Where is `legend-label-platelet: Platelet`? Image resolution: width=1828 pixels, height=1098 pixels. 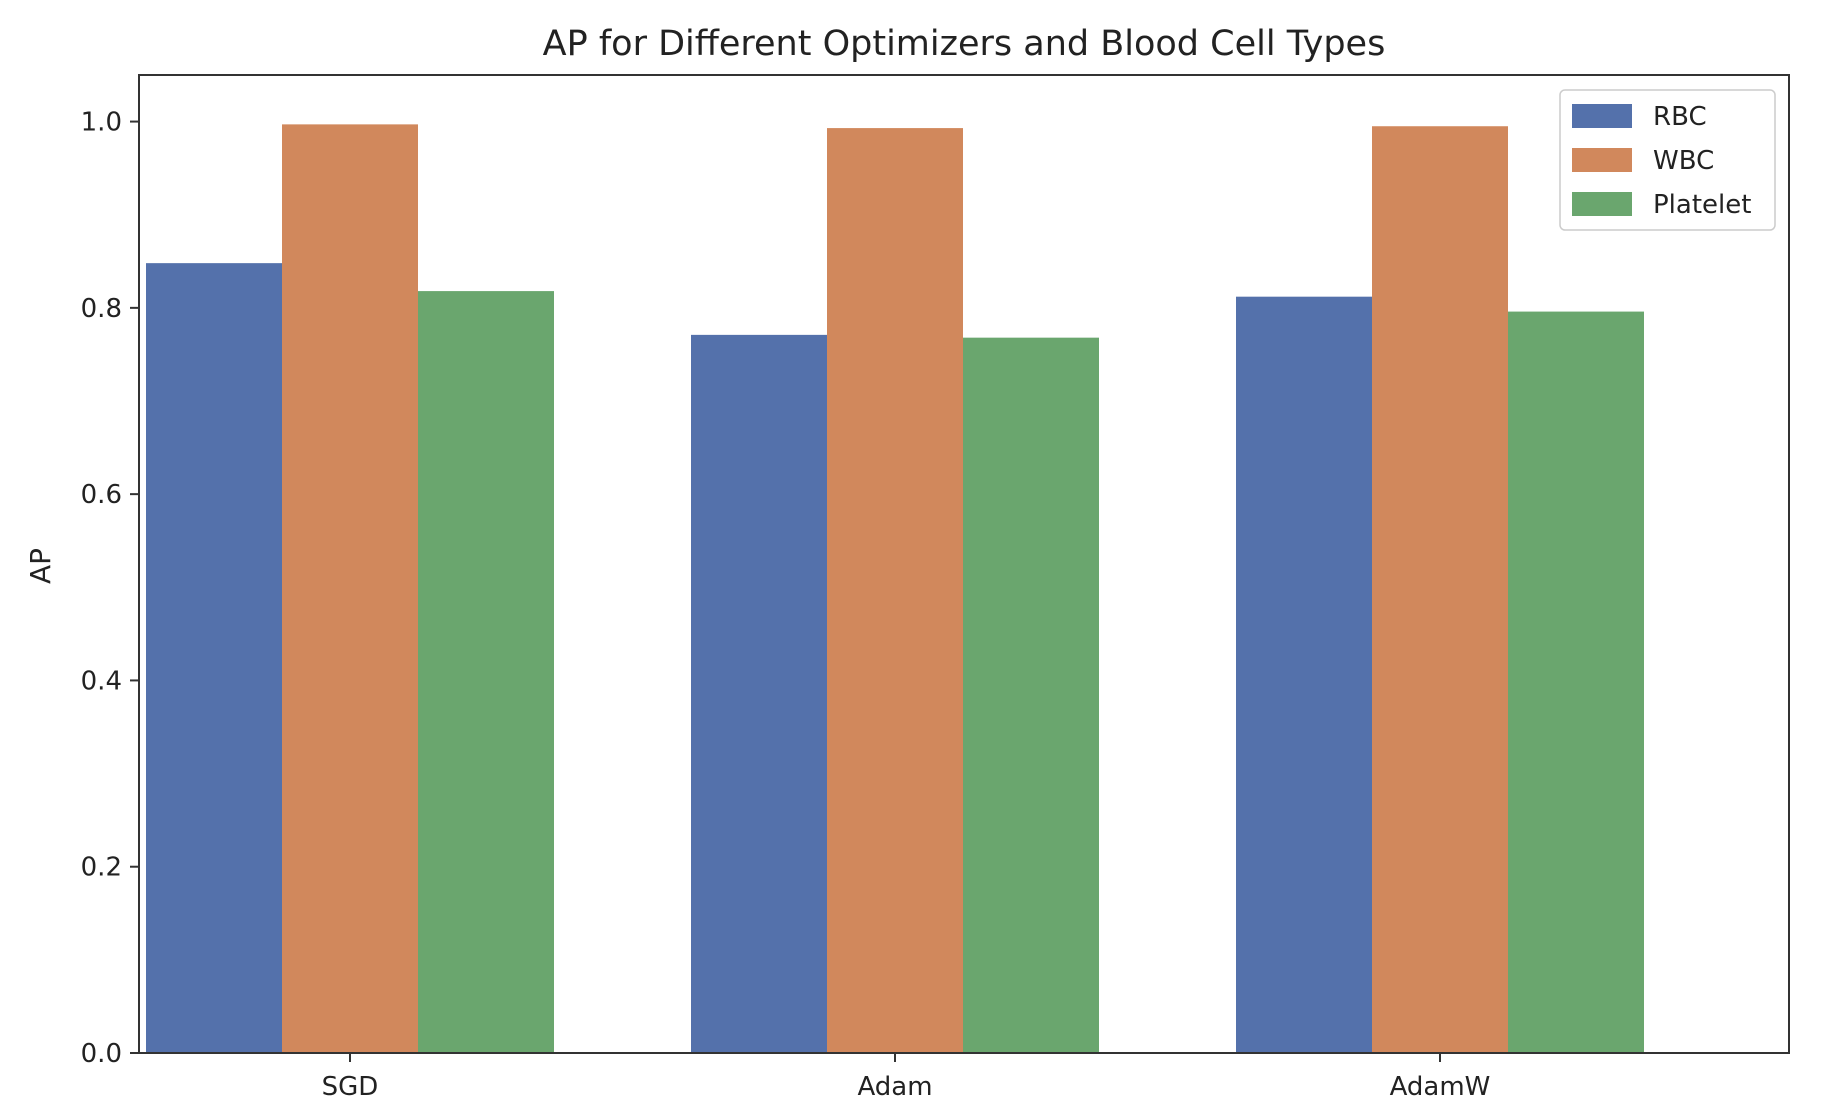 legend-label-platelet: Platelet is located at coordinates (1702, 205).